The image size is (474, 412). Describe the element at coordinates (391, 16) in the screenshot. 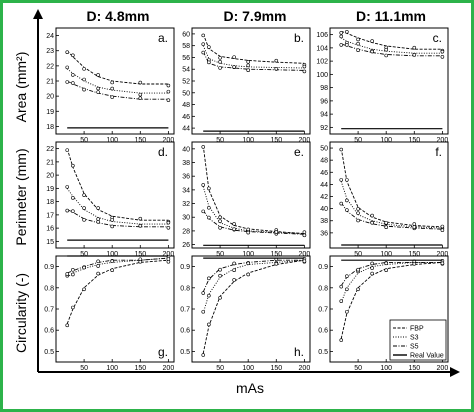

I see `column-title-3: D: 11.1mm` at that location.